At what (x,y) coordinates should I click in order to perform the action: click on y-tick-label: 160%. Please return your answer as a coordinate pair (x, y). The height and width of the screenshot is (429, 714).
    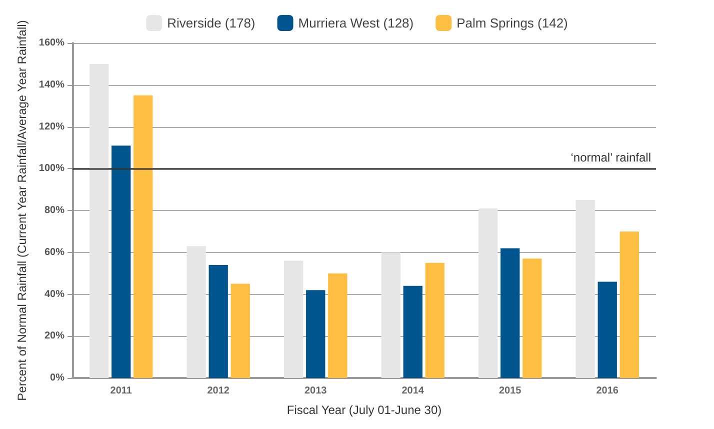
    Looking at the image, I should click on (51, 43).